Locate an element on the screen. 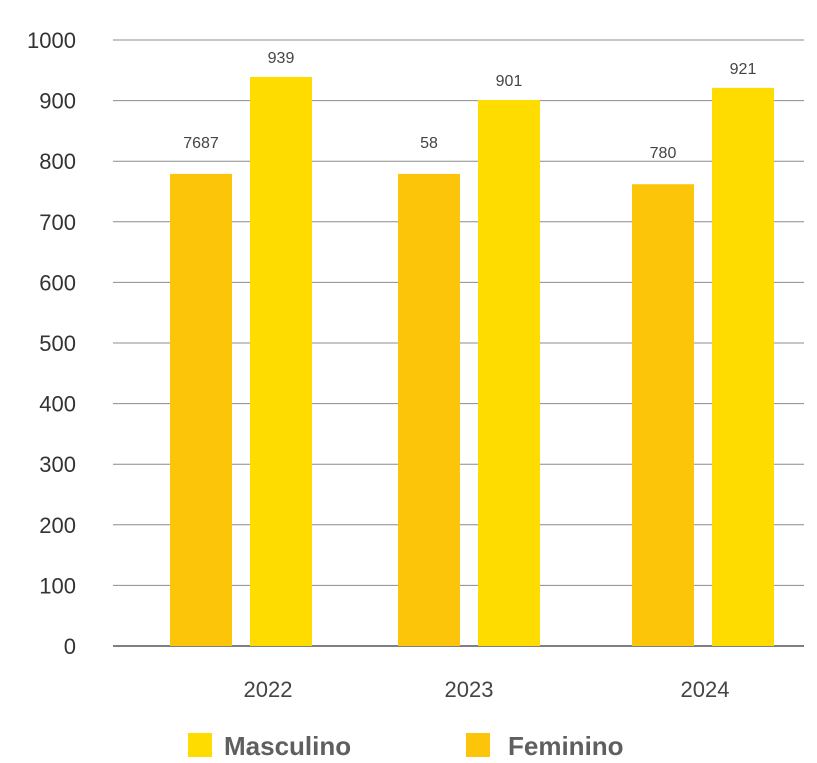  legend: Masculino Feminino is located at coordinates (406, 746).